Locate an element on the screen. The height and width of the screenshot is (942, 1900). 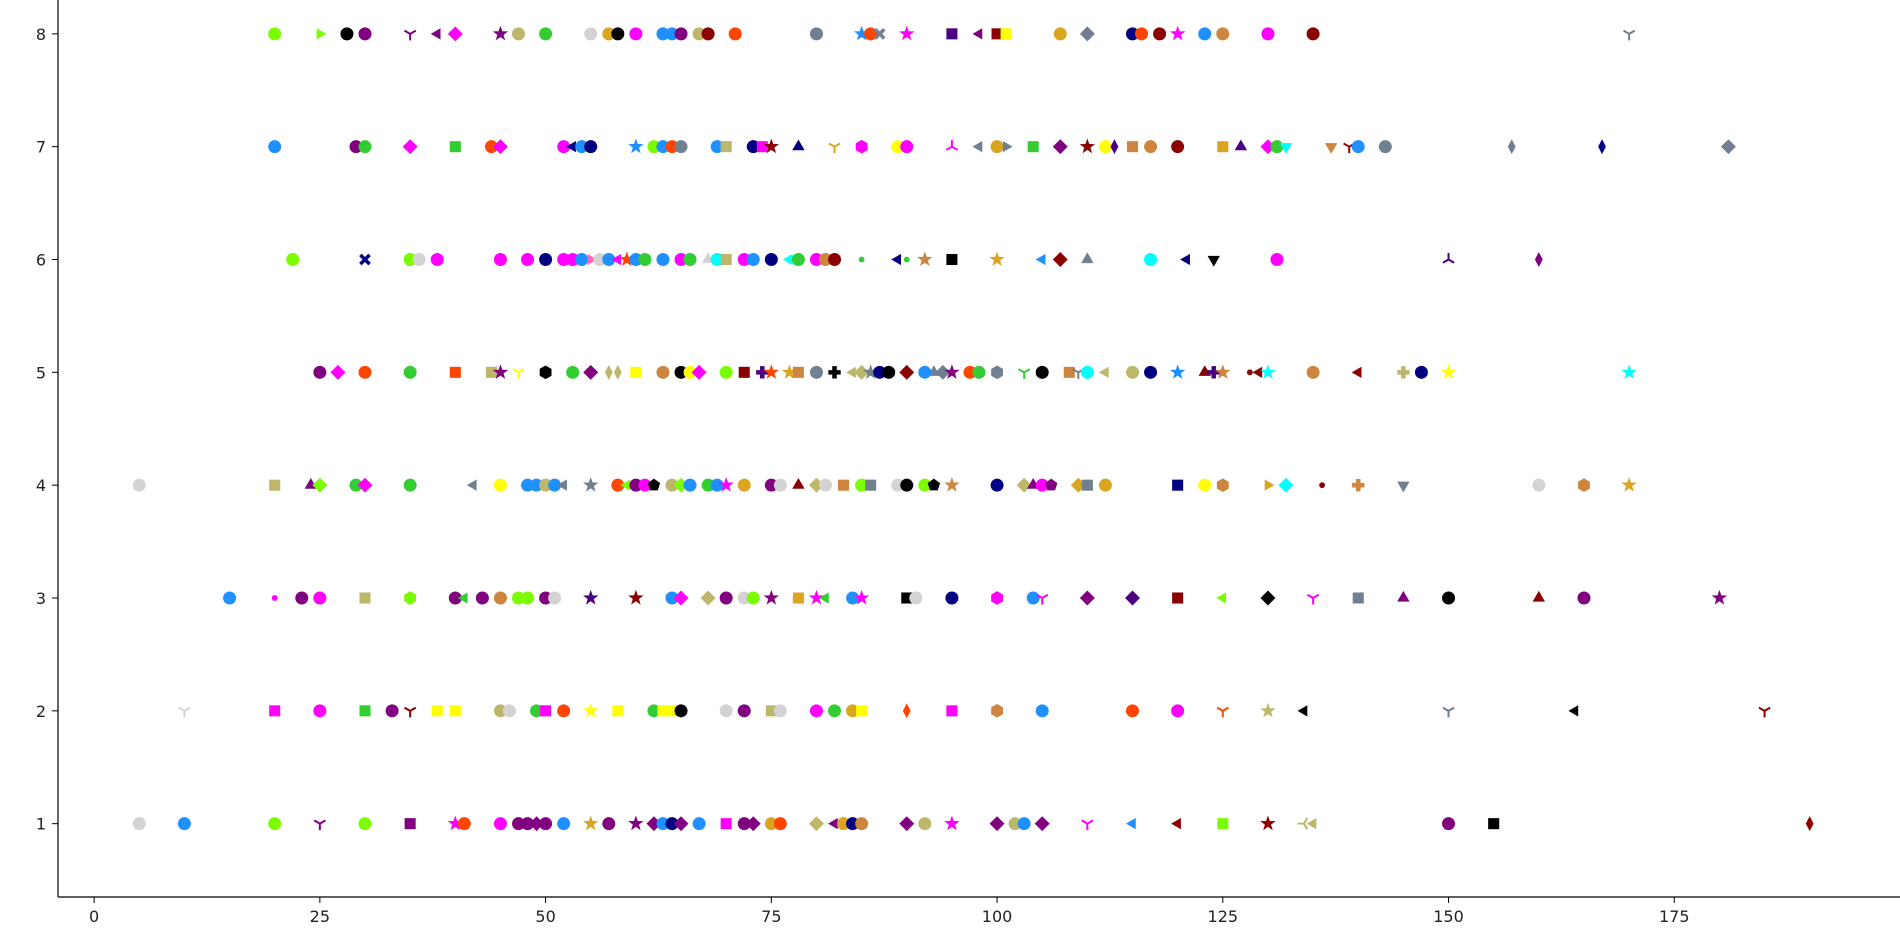
x-tick-label: 25 is located at coordinates (320, 916).